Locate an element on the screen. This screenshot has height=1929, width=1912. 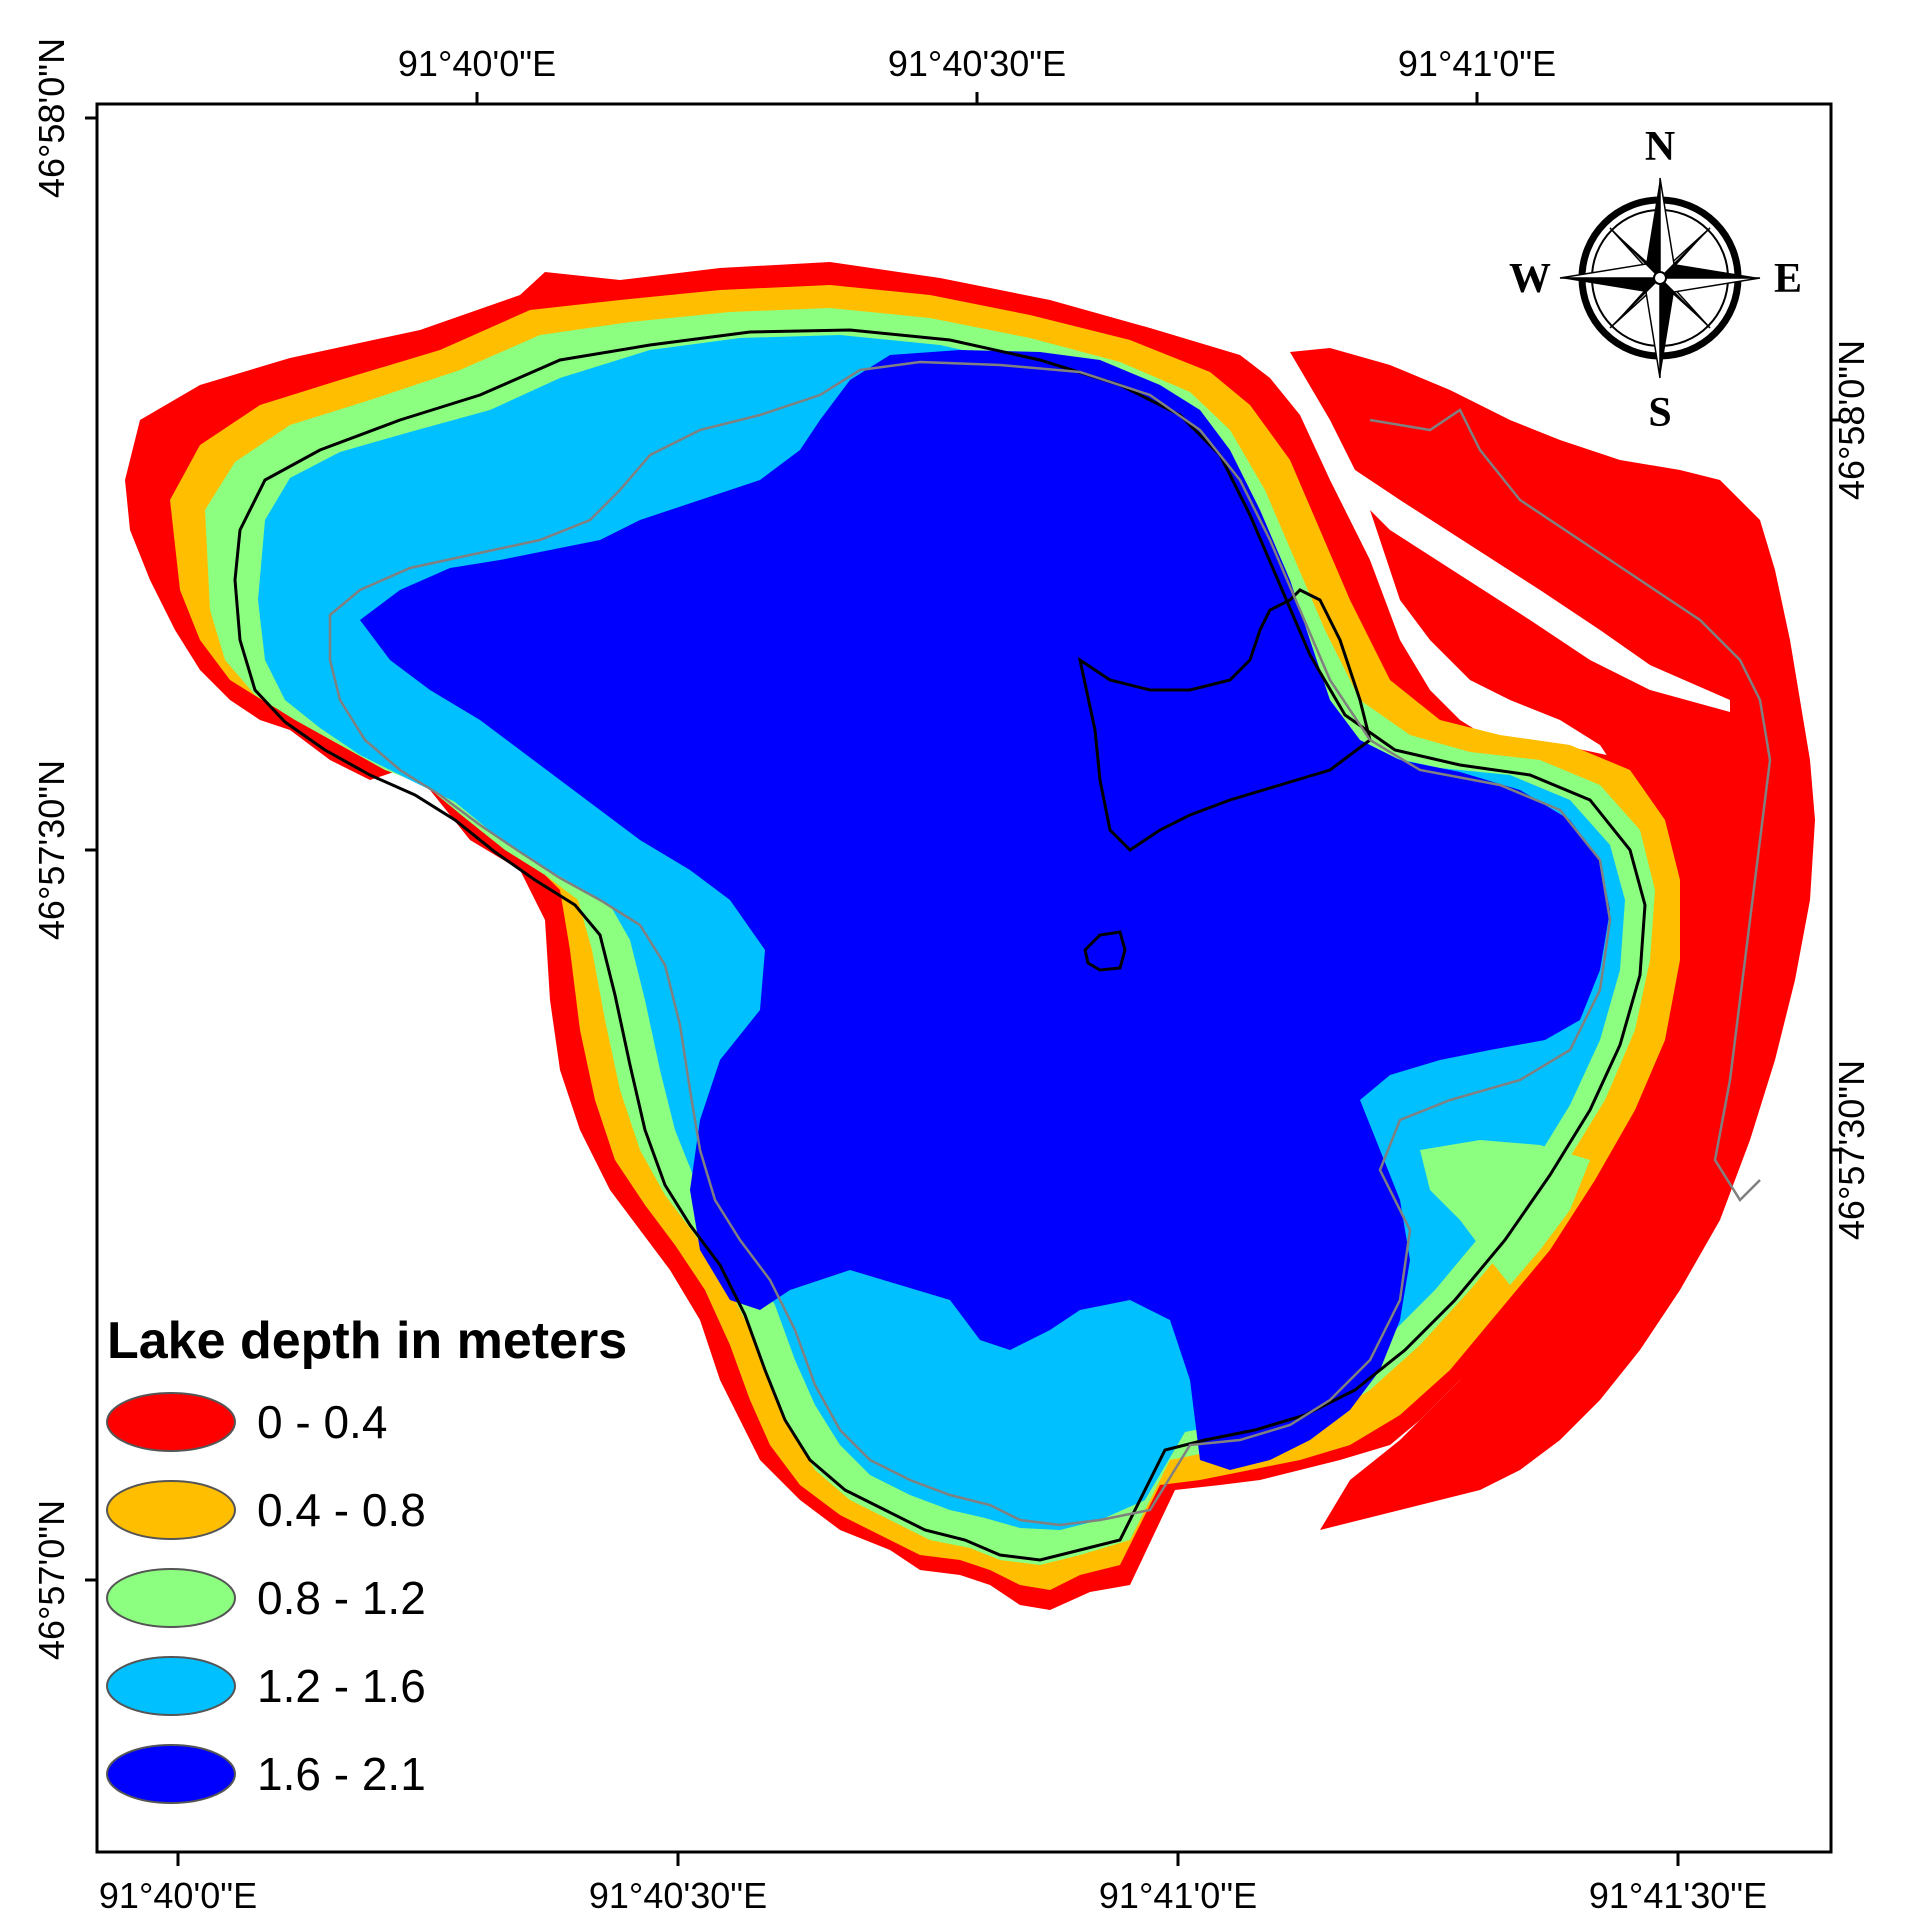
top-tick-label-3: 91°41'0"E is located at coordinates (1477, 63).